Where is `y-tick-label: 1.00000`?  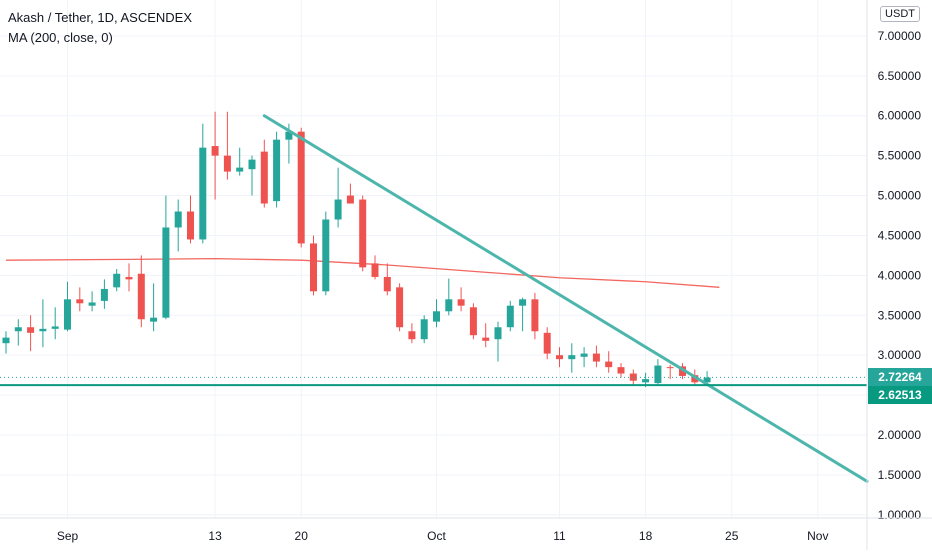 y-tick-label: 1.00000 is located at coordinates (900, 515).